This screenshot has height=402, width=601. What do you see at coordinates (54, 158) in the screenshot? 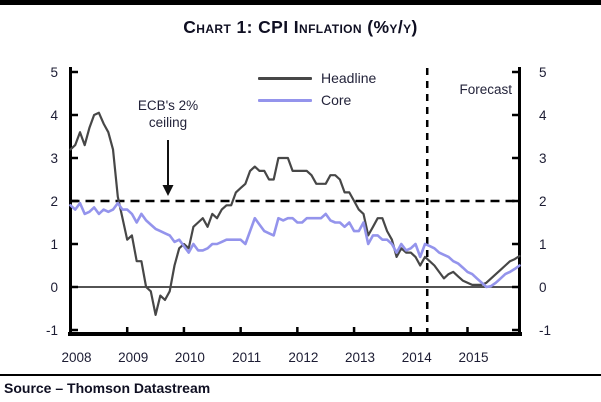
I see `y-axis-left-tick-label: 3` at bounding box center [54, 158].